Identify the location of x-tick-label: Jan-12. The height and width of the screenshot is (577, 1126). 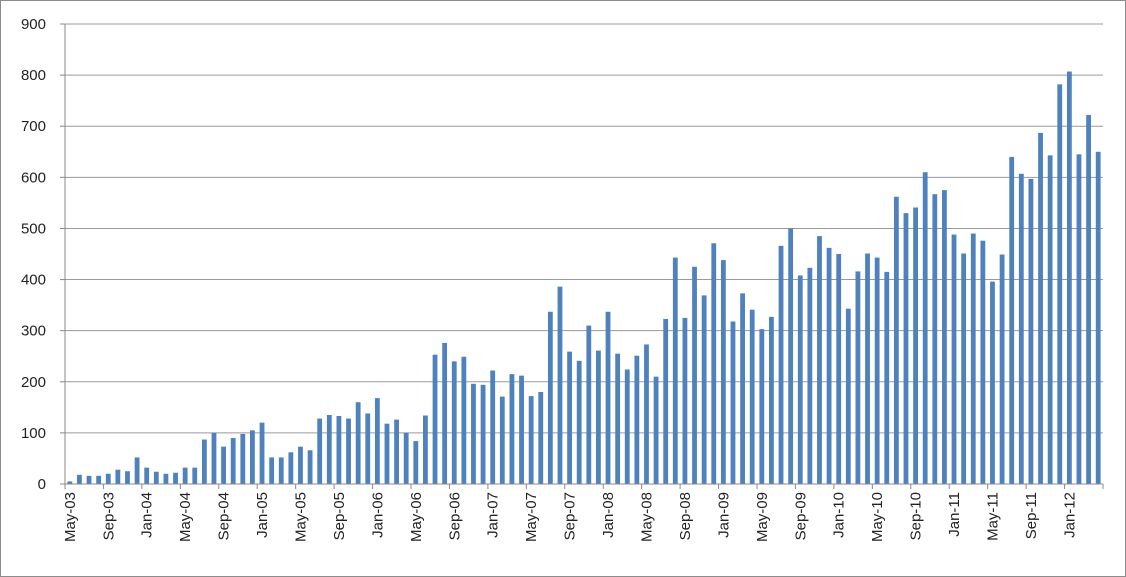
(1069, 515).